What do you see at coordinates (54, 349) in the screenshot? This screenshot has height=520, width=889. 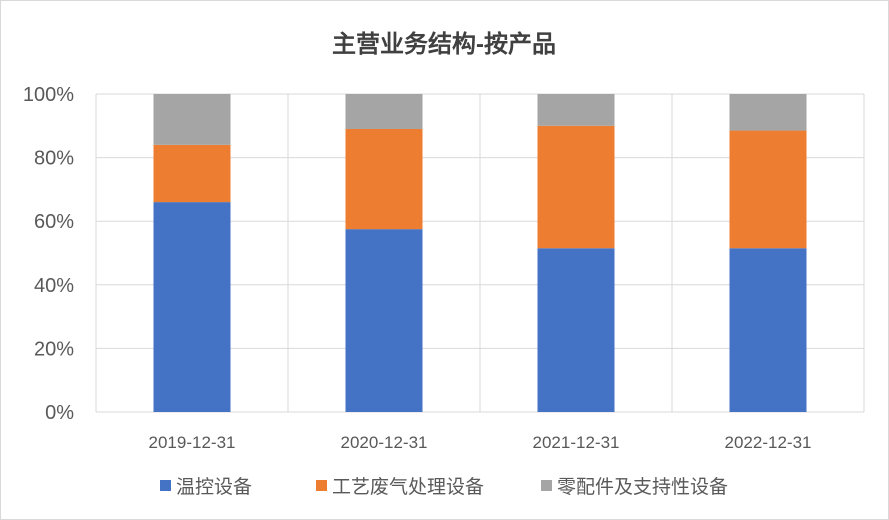 I see `y-tick-label: 20%` at bounding box center [54, 349].